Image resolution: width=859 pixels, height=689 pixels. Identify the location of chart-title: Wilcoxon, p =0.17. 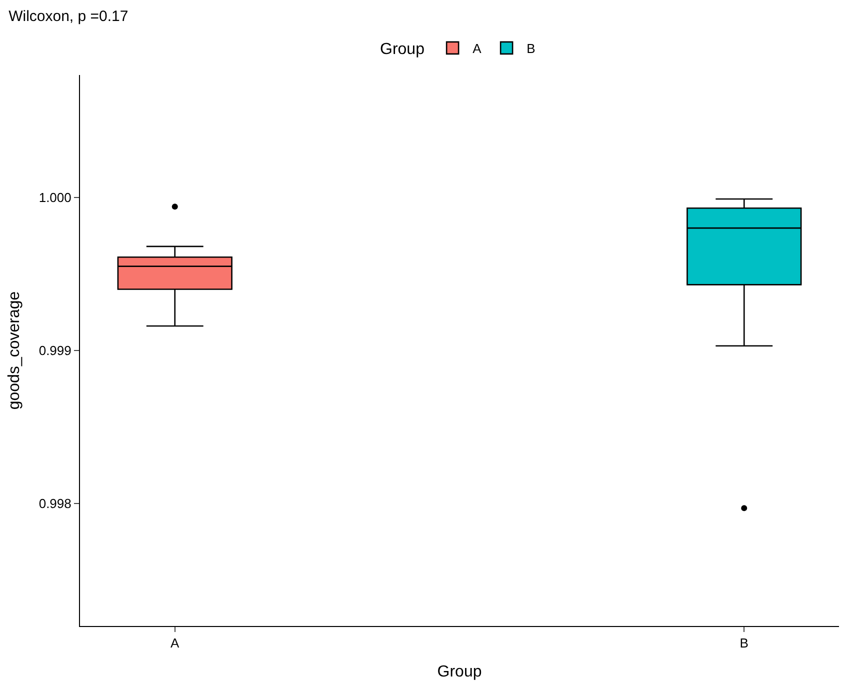
(68, 16).